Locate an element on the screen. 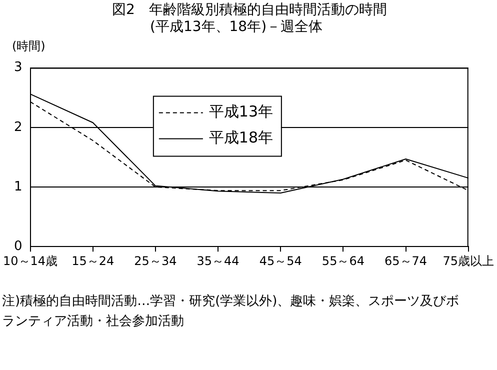  x-tick-label: 10～14歳 is located at coordinates (30, 261).